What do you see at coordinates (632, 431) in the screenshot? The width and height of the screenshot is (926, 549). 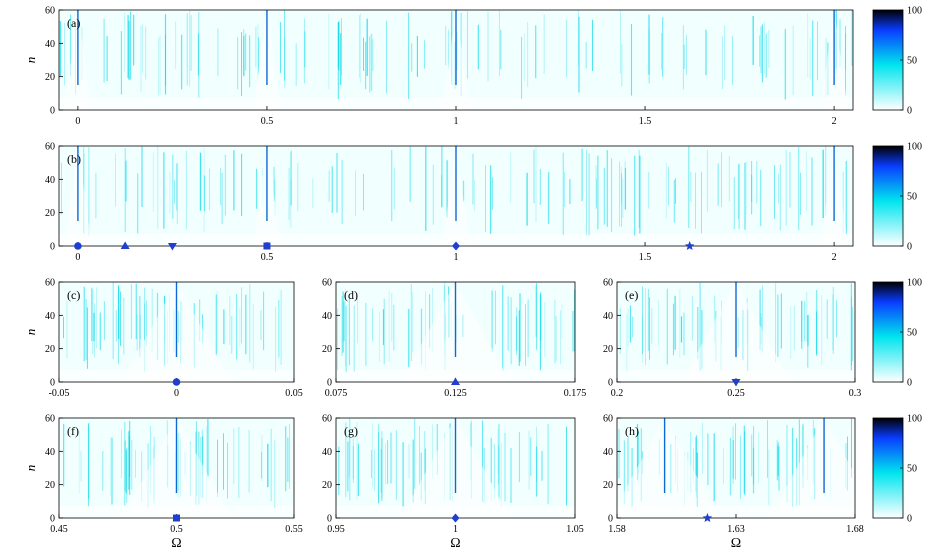 I see `panel-label: (h)` at bounding box center [632, 431].